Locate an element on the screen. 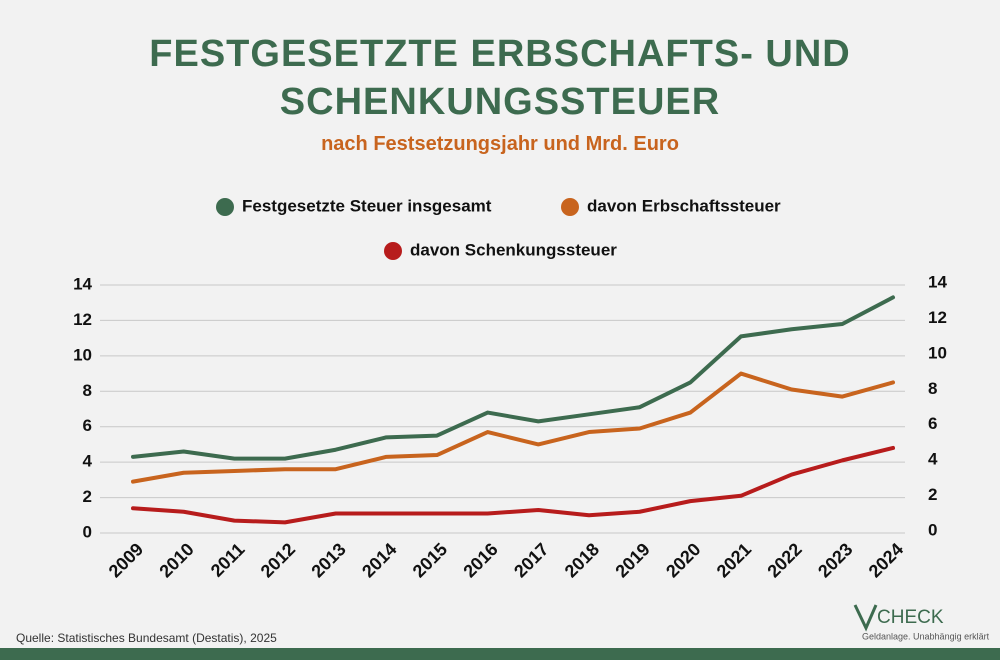 Image resolution: width=1000 pixels, height=660 pixels. x-tick-label: 2009 is located at coordinates (126, 560).